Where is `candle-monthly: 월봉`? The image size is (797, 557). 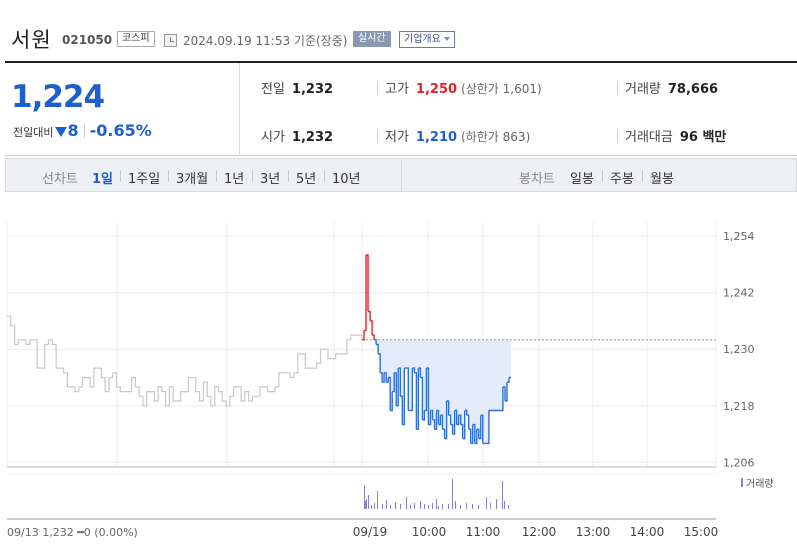 candle-monthly: 월봉 is located at coordinates (662, 179).